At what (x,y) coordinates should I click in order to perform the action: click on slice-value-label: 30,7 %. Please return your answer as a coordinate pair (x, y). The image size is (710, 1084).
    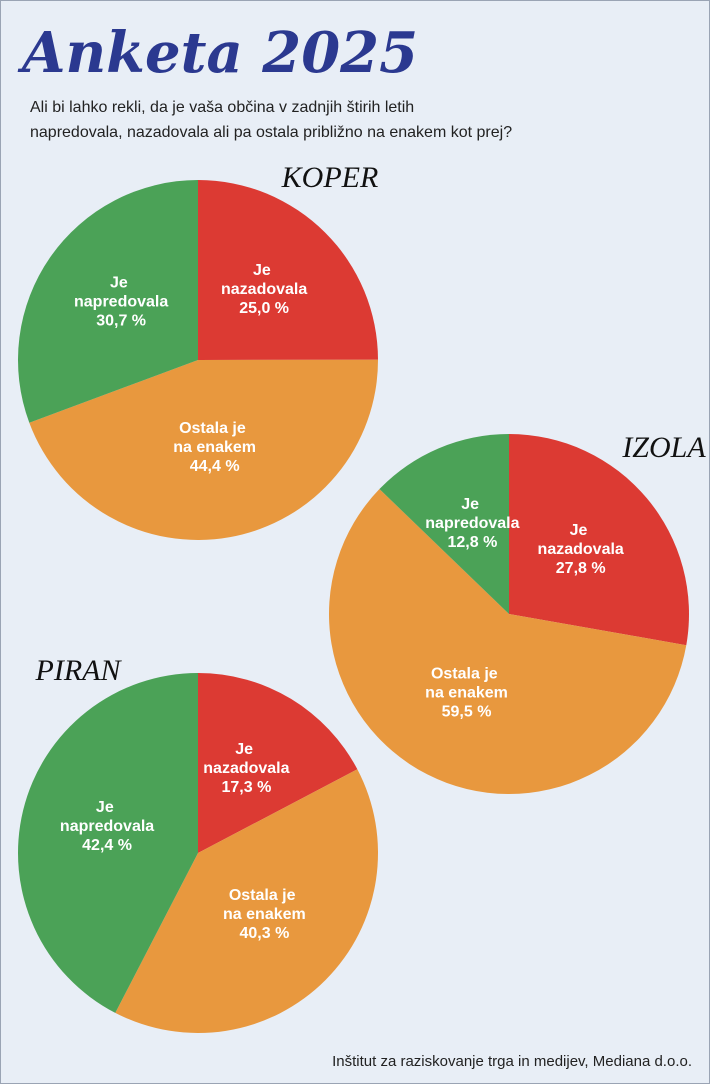
    Looking at the image, I should click on (121, 321).